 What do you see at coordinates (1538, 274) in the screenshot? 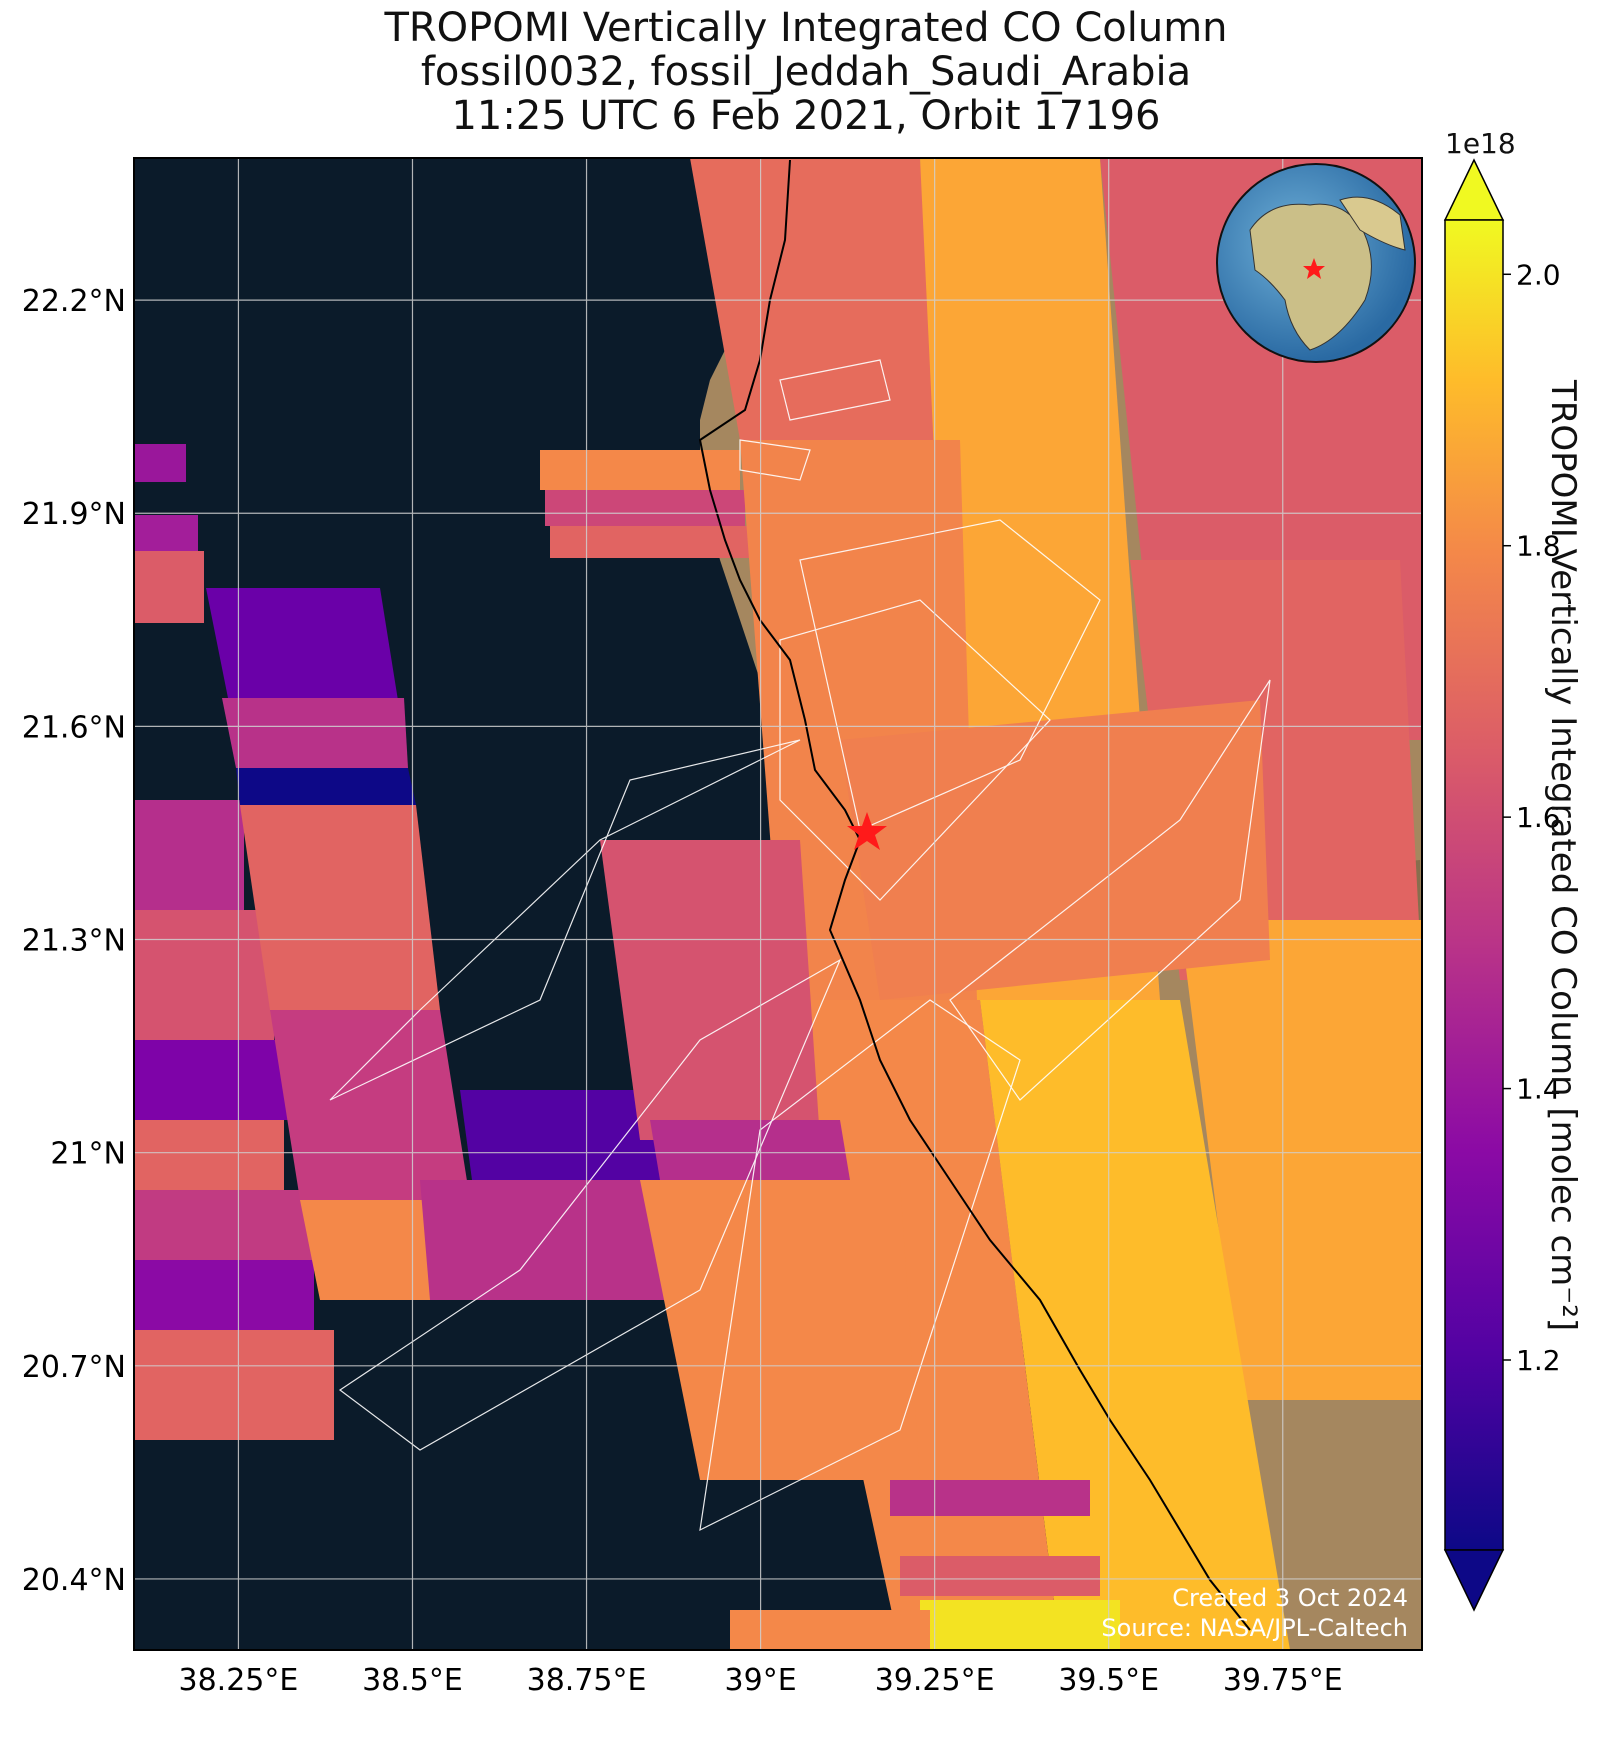
I see `colorbar-tick-label: 2.0` at bounding box center [1538, 274].